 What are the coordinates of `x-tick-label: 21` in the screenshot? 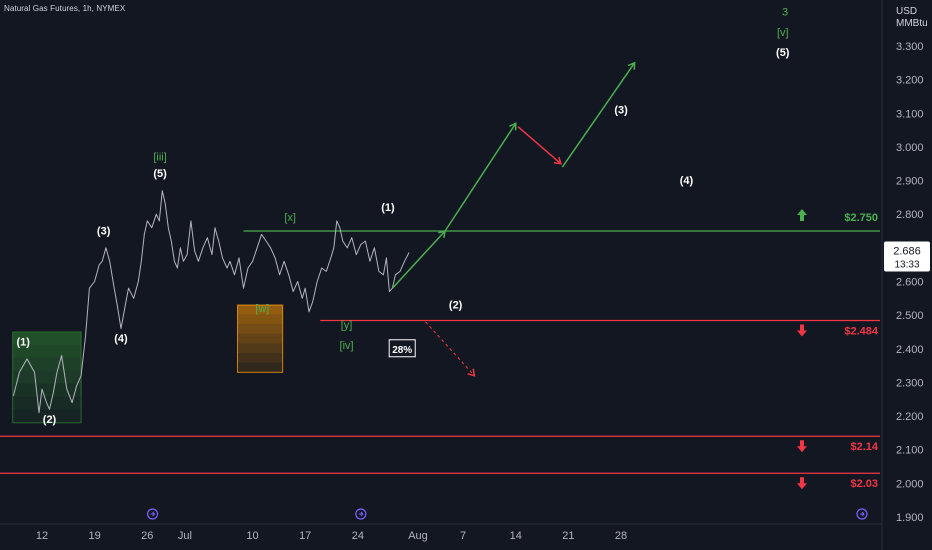 It's located at (568, 536).